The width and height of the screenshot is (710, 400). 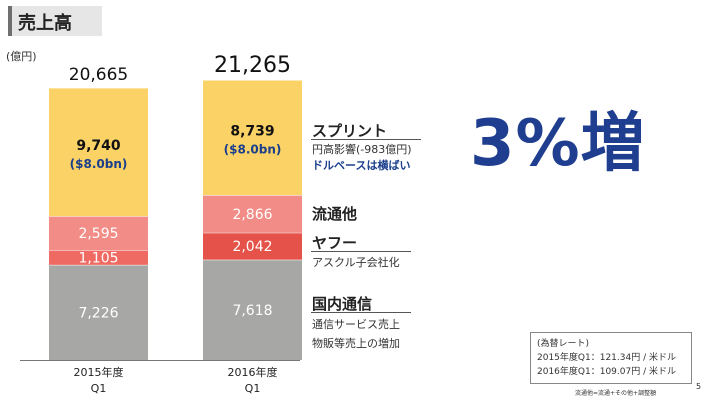 What do you see at coordinates (99, 388) in the screenshot?
I see `category-label-1-line2: Q1` at bounding box center [99, 388].